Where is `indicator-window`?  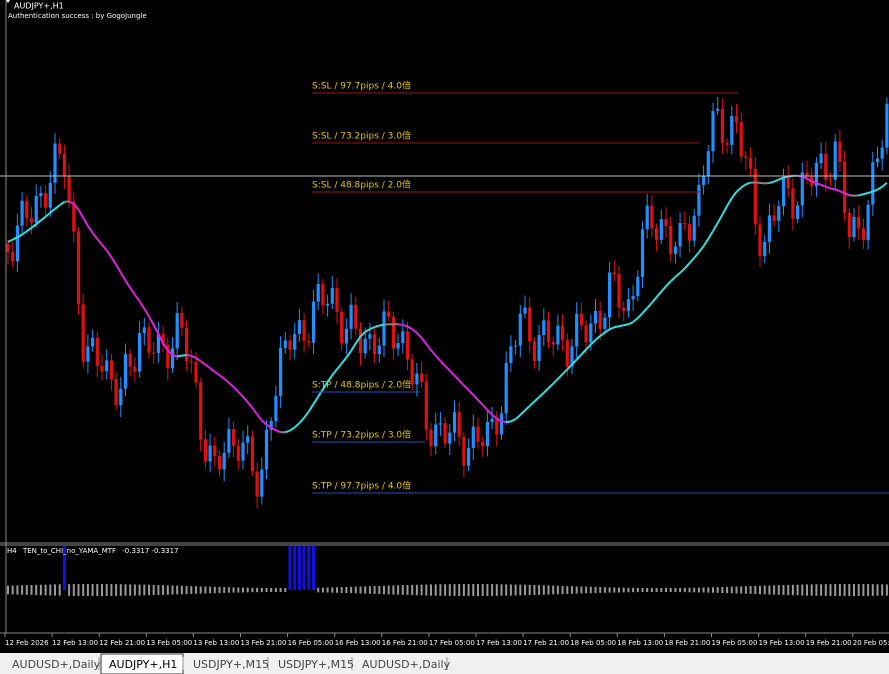
indicator-window is located at coordinates (447, 571).